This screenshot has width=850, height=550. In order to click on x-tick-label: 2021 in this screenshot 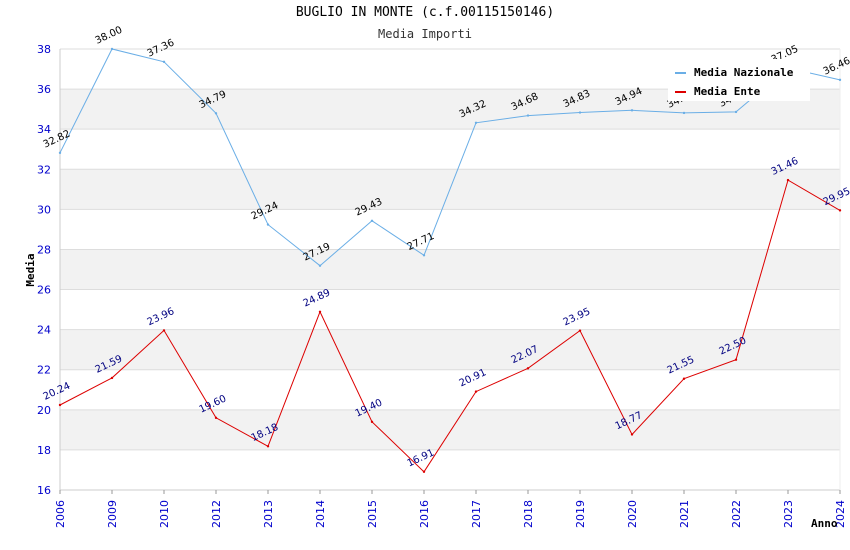, I will do `click(684, 514)`.